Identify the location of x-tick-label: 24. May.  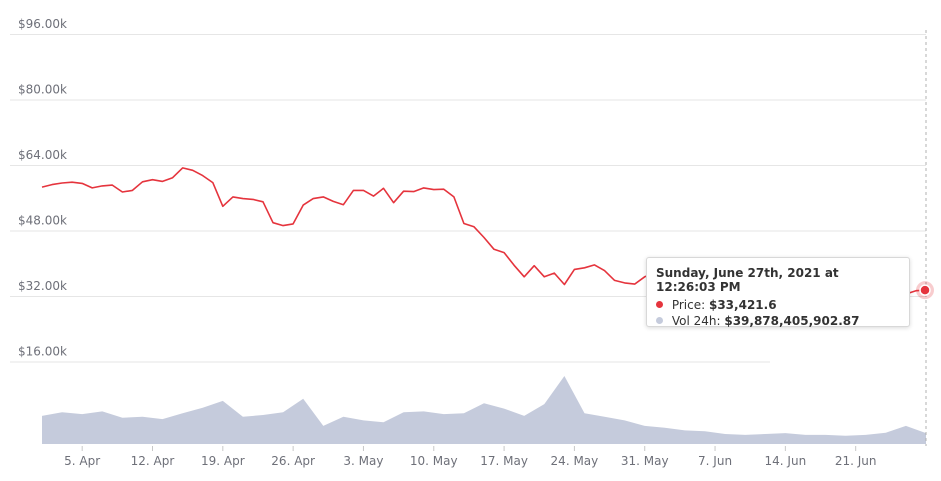
(575, 461).